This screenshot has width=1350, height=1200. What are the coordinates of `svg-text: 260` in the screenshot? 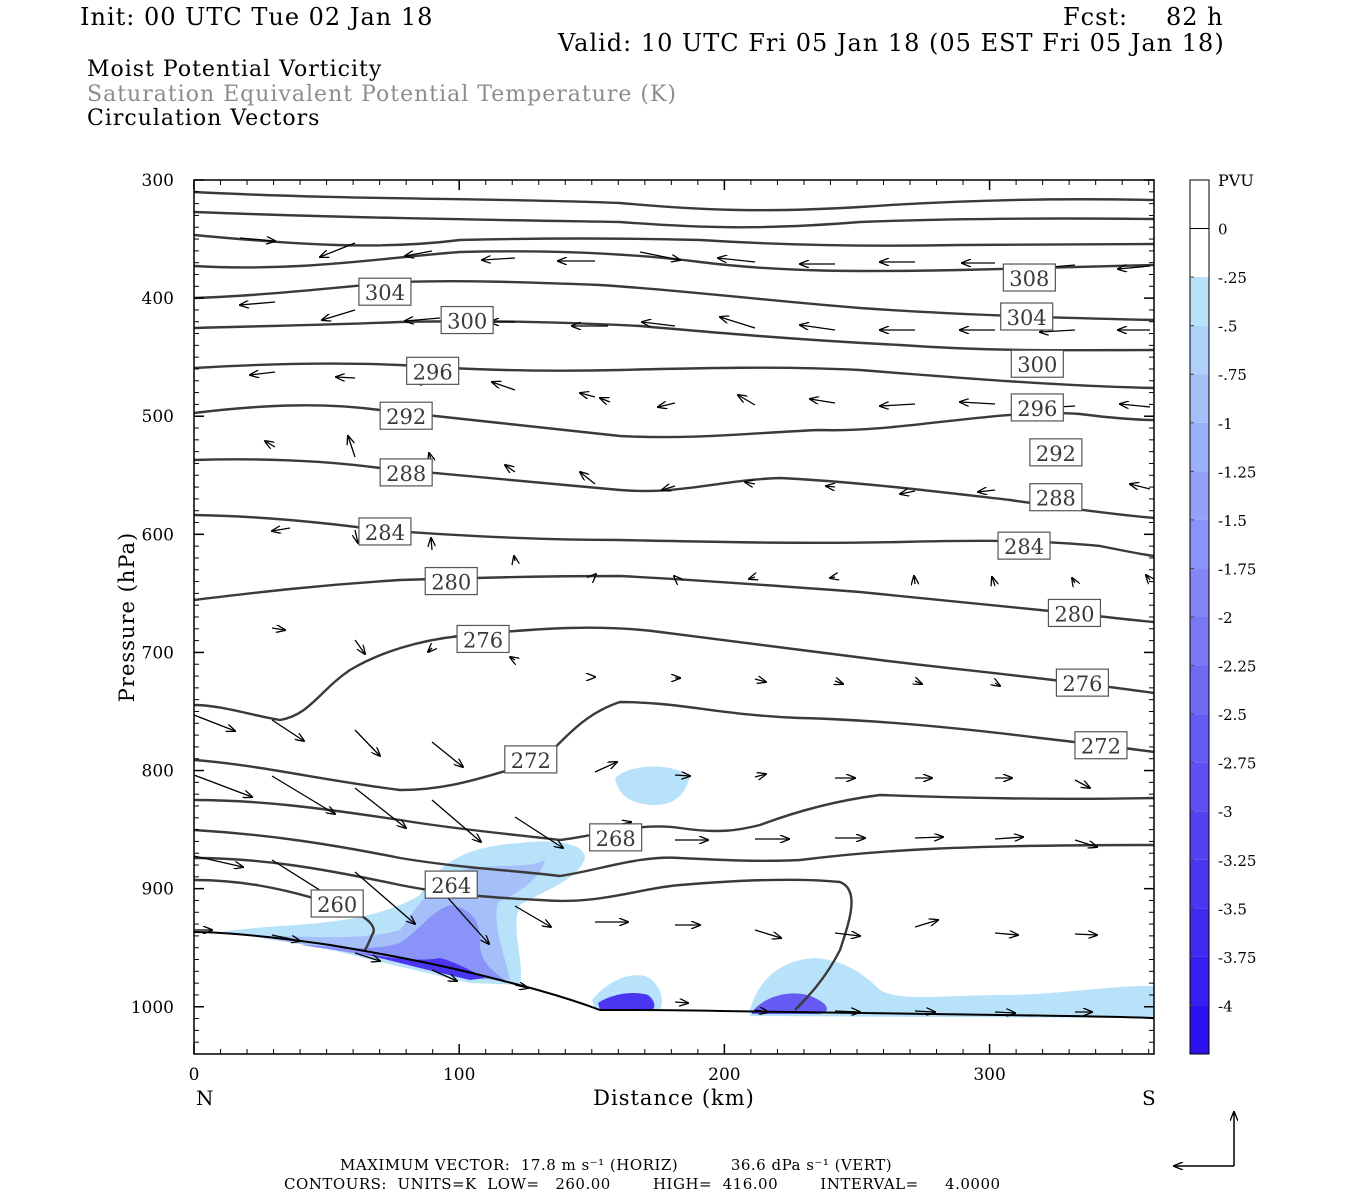 It's located at (337, 905).